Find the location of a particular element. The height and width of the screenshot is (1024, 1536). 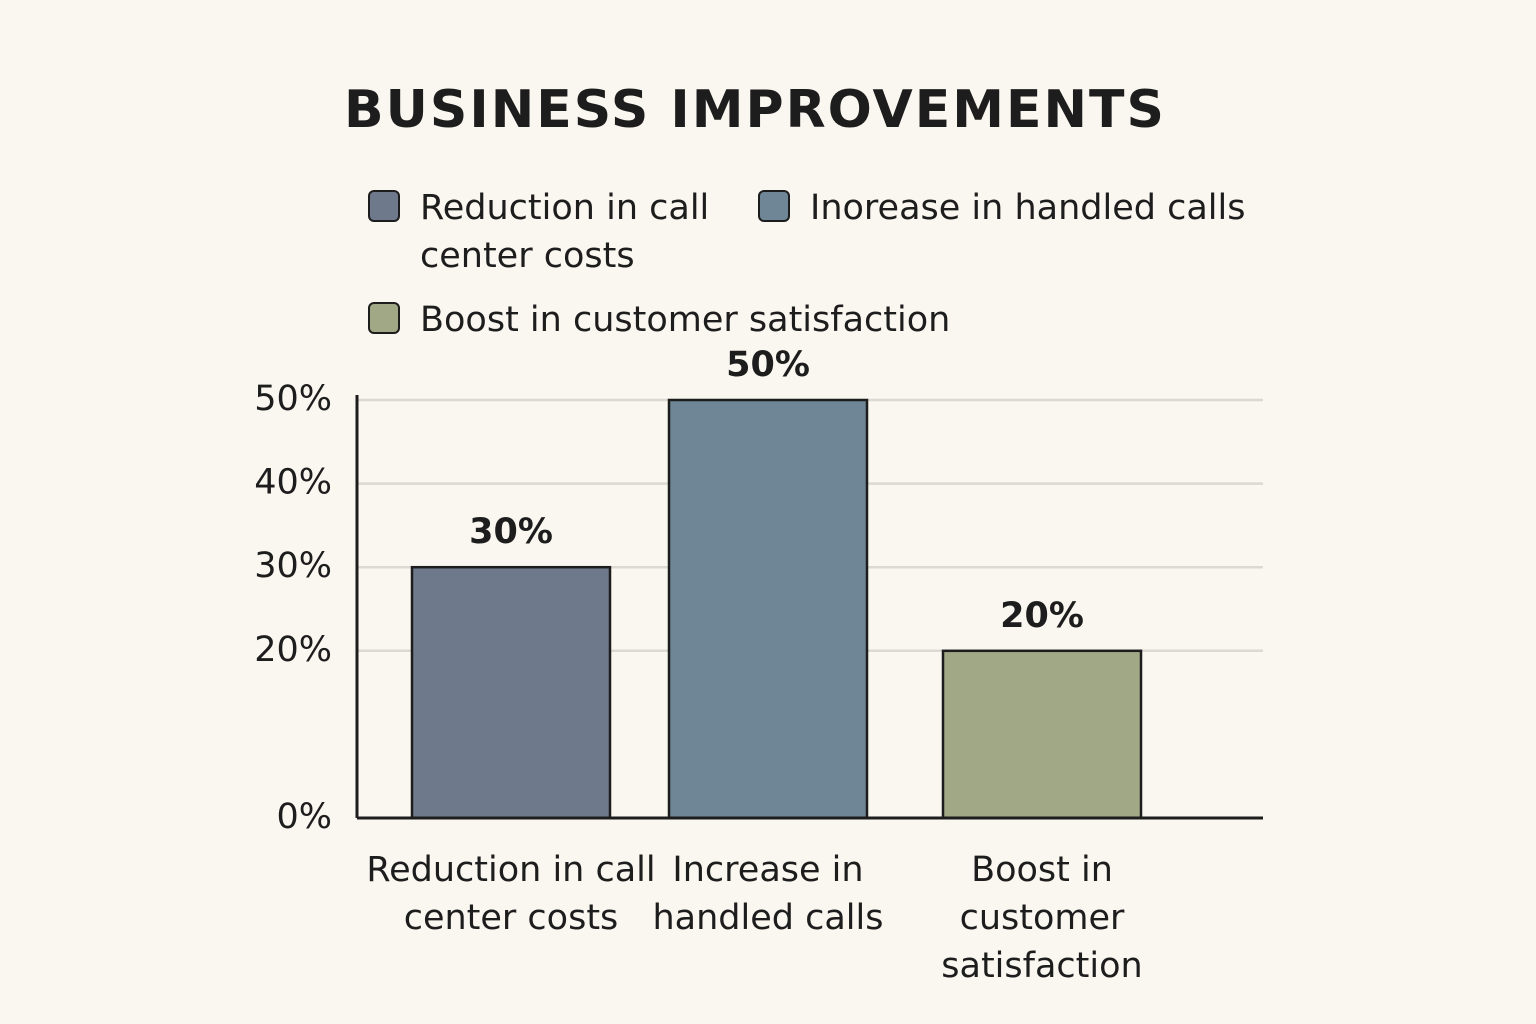

x-tick-label: Reduction in call center costs is located at coordinates (511, 894).